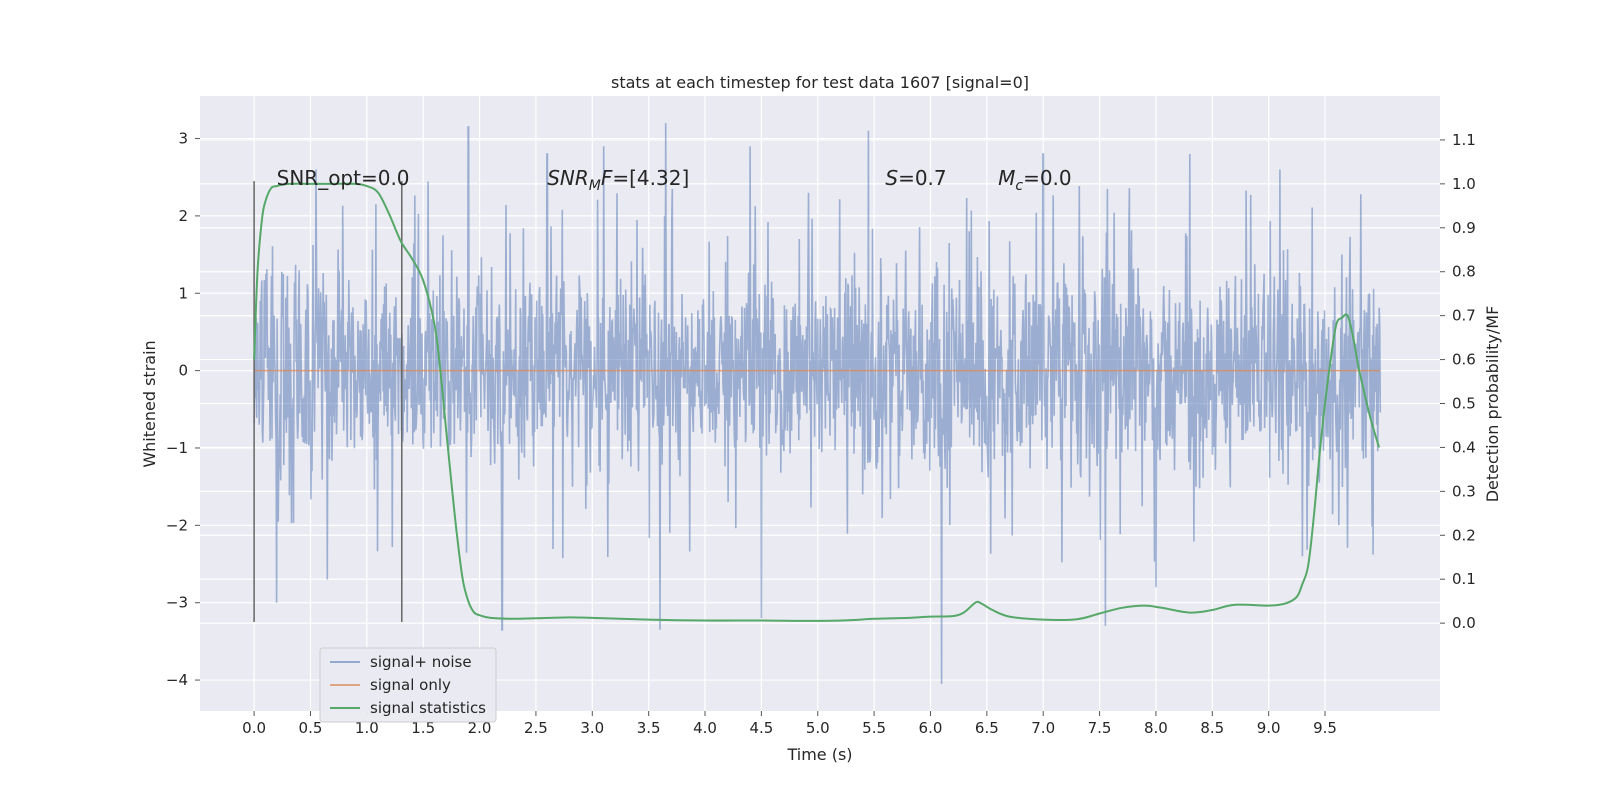 The image size is (1600, 800). I want to click on y-right-tick-label: 0.4, so click(1464, 447).